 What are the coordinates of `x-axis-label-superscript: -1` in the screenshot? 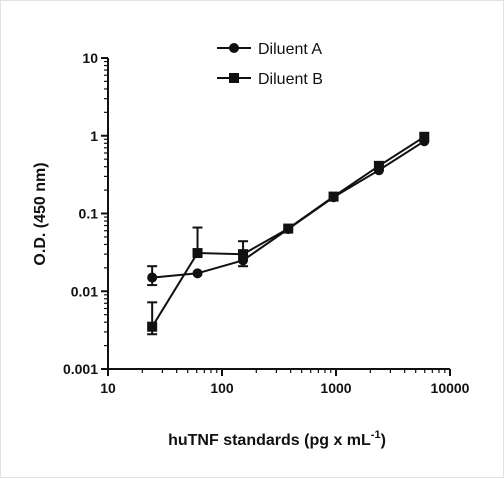 It's located at (376, 435).